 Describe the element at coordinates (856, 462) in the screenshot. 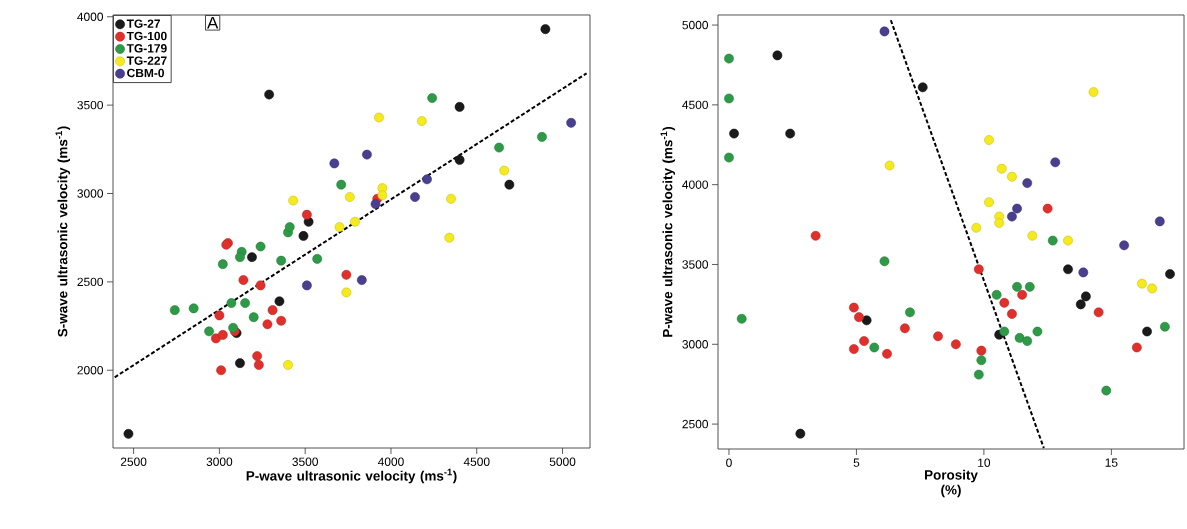

I see `x-tick-label: 5` at that location.